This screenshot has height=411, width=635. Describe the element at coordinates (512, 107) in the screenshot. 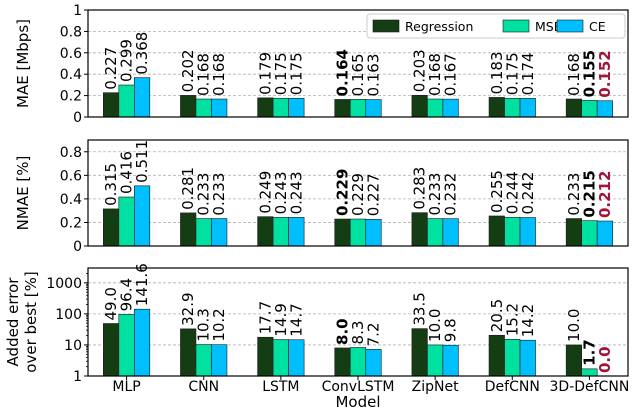

I see `bar-mse-defcnn` at that location.